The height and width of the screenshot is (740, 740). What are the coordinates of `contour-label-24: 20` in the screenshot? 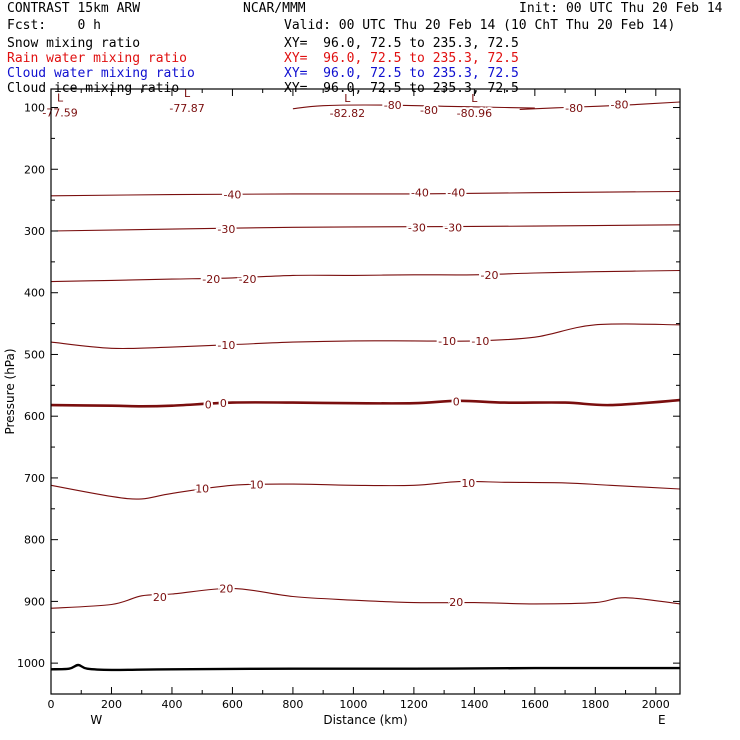 It's located at (456, 602).